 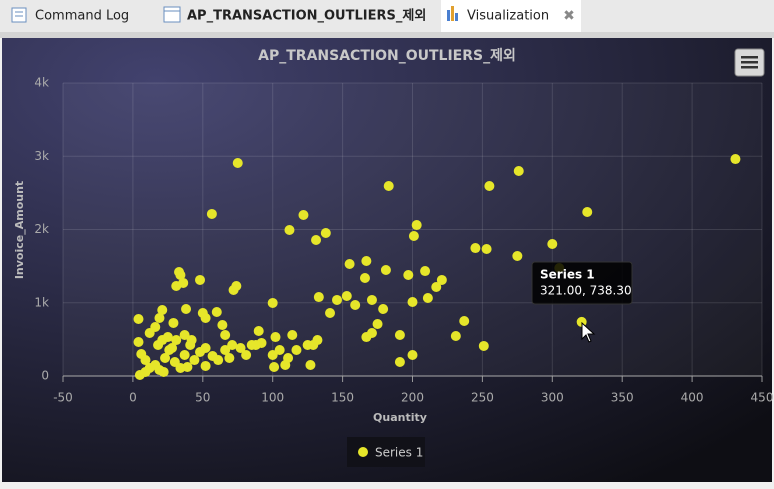 What do you see at coordinates (41, 83) in the screenshot?
I see `y-tick-label: 4k` at bounding box center [41, 83].